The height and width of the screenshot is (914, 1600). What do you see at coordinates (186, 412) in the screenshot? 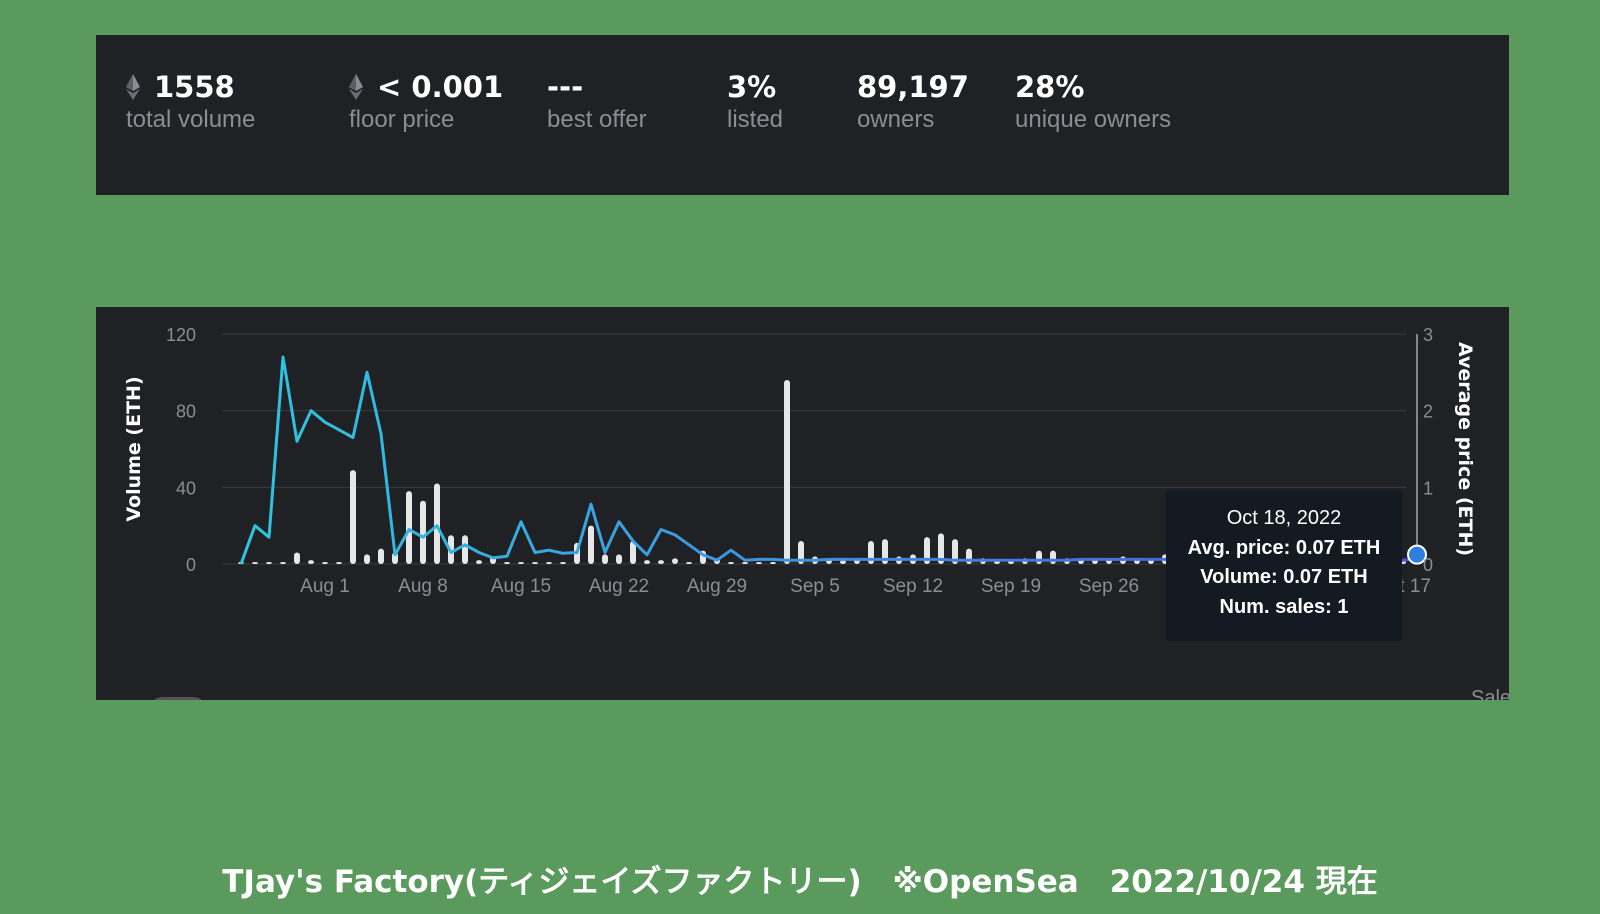
I see `y-left-tick-label: 80` at bounding box center [186, 412].